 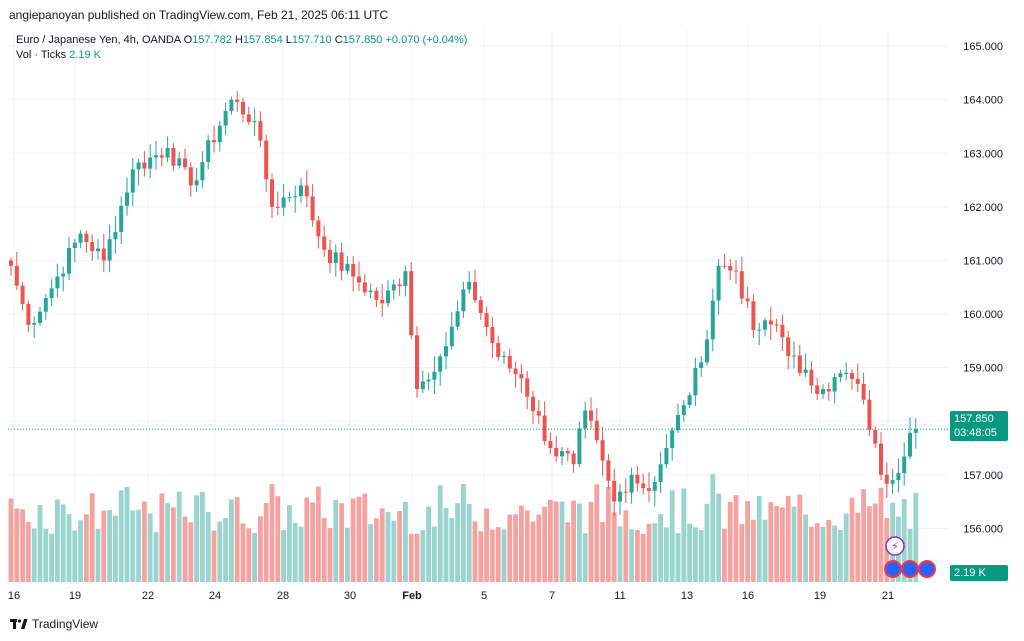 What do you see at coordinates (85, 55) in the screenshot?
I see `legend-vol-value: 2.19 K` at bounding box center [85, 55].